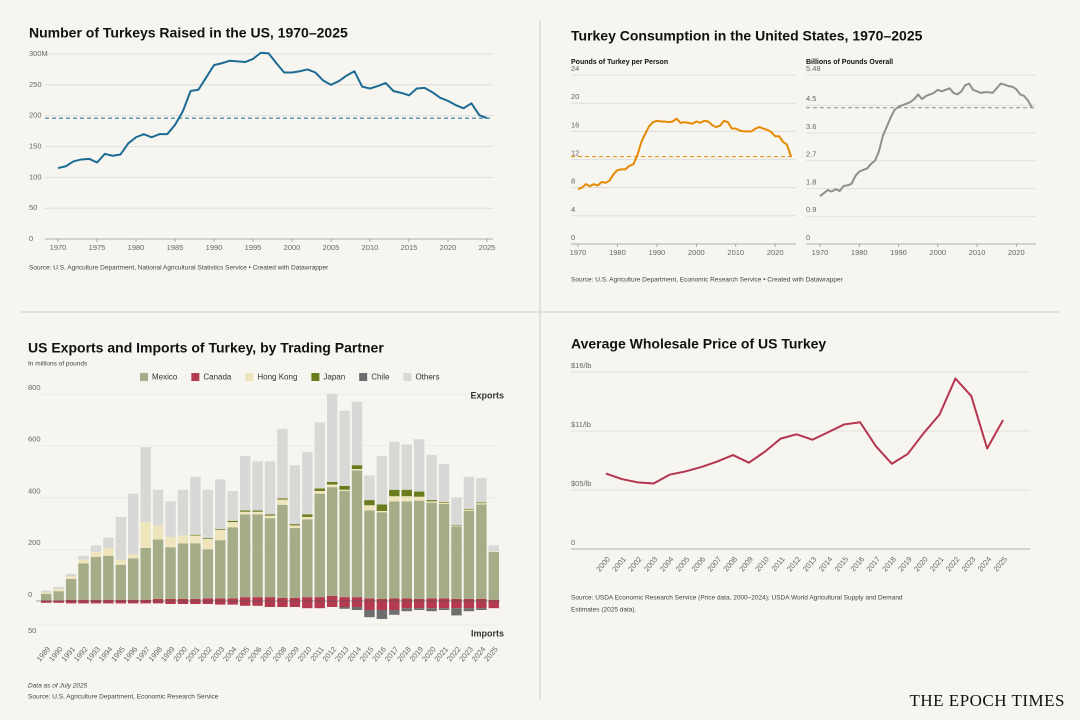 The width and height of the screenshot is (1080, 720). Describe the element at coordinates (619, 62) in the screenshot. I see `chart-subtitle: Pounds of Turkey per Person` at that location.